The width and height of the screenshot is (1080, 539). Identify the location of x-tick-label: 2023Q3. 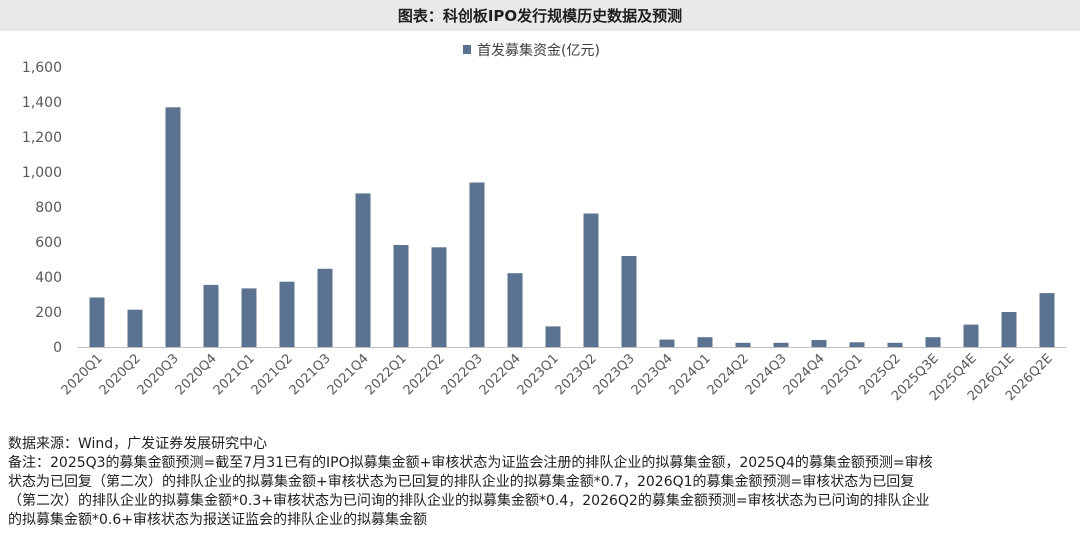
(614, 374).